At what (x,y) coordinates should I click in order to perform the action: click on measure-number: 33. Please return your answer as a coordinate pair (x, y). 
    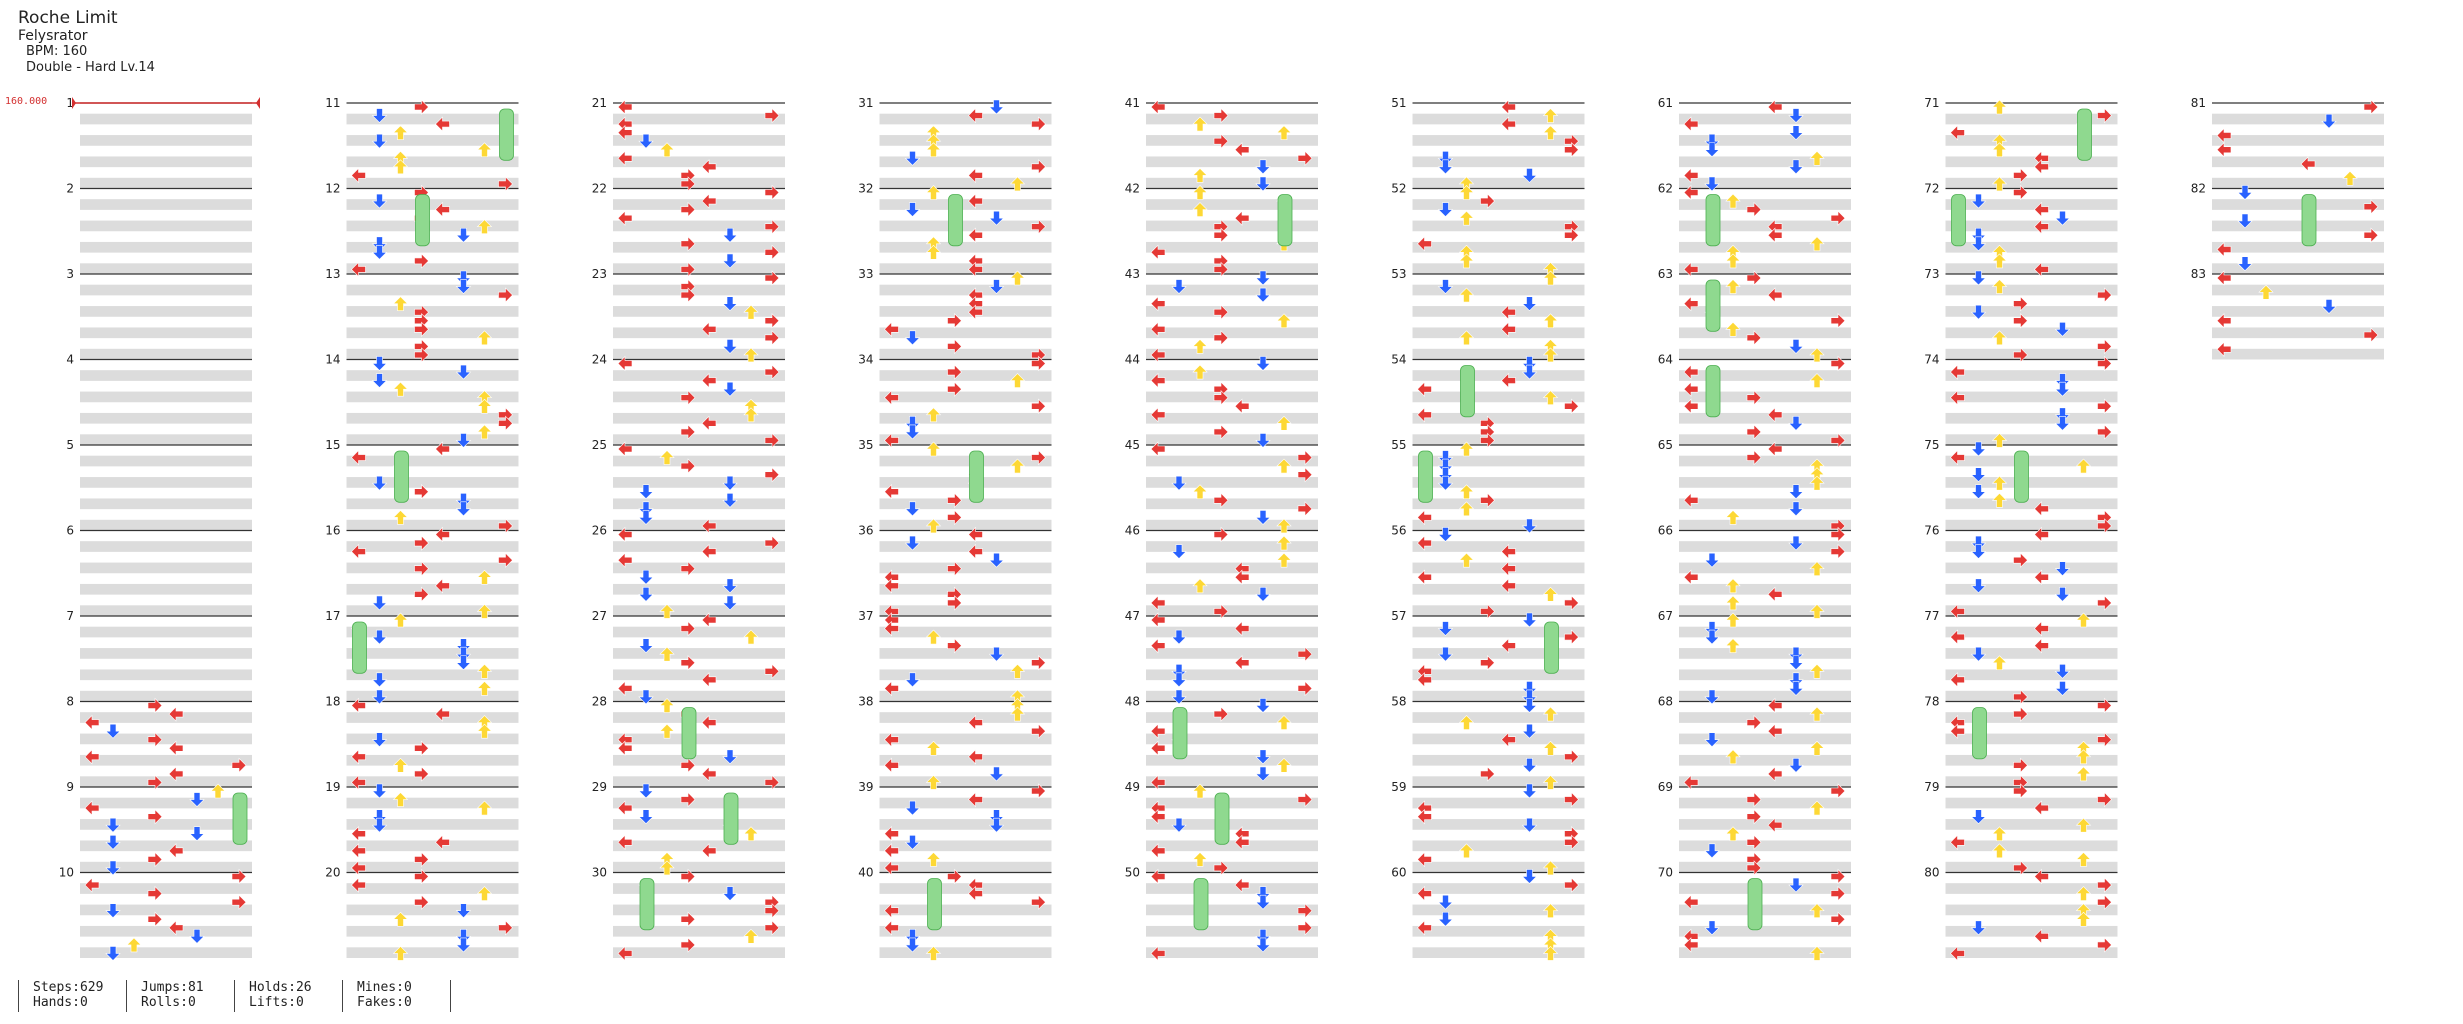
    Looking at the image, I should click on (865, 274).